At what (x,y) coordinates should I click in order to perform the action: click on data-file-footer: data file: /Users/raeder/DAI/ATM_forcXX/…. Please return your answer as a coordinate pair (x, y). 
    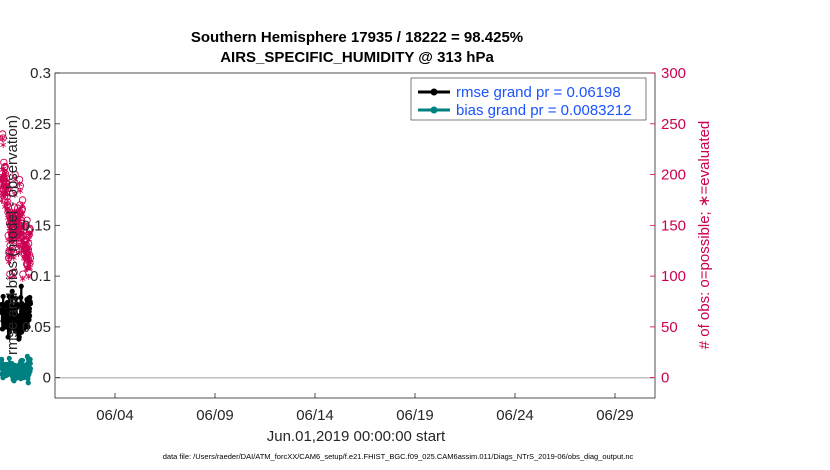
    Looking at the image, I should click on (398, 456).